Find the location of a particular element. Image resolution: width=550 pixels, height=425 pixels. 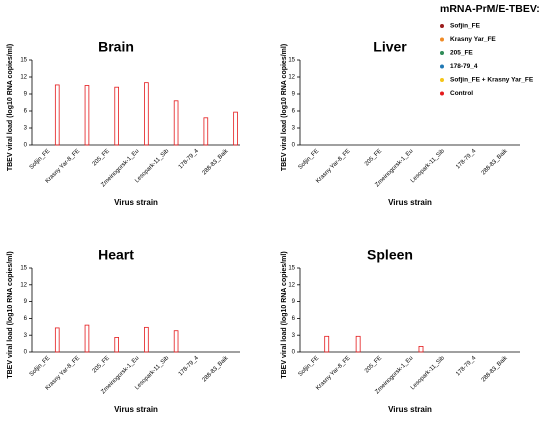

legend-label: Sofjin_FE is located at coordinates (465, 26).